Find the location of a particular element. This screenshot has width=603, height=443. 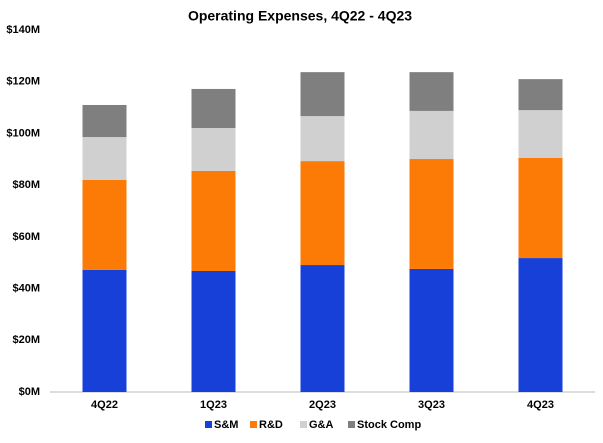

y-tick-label: $40M is located at coordinates (26, 288).